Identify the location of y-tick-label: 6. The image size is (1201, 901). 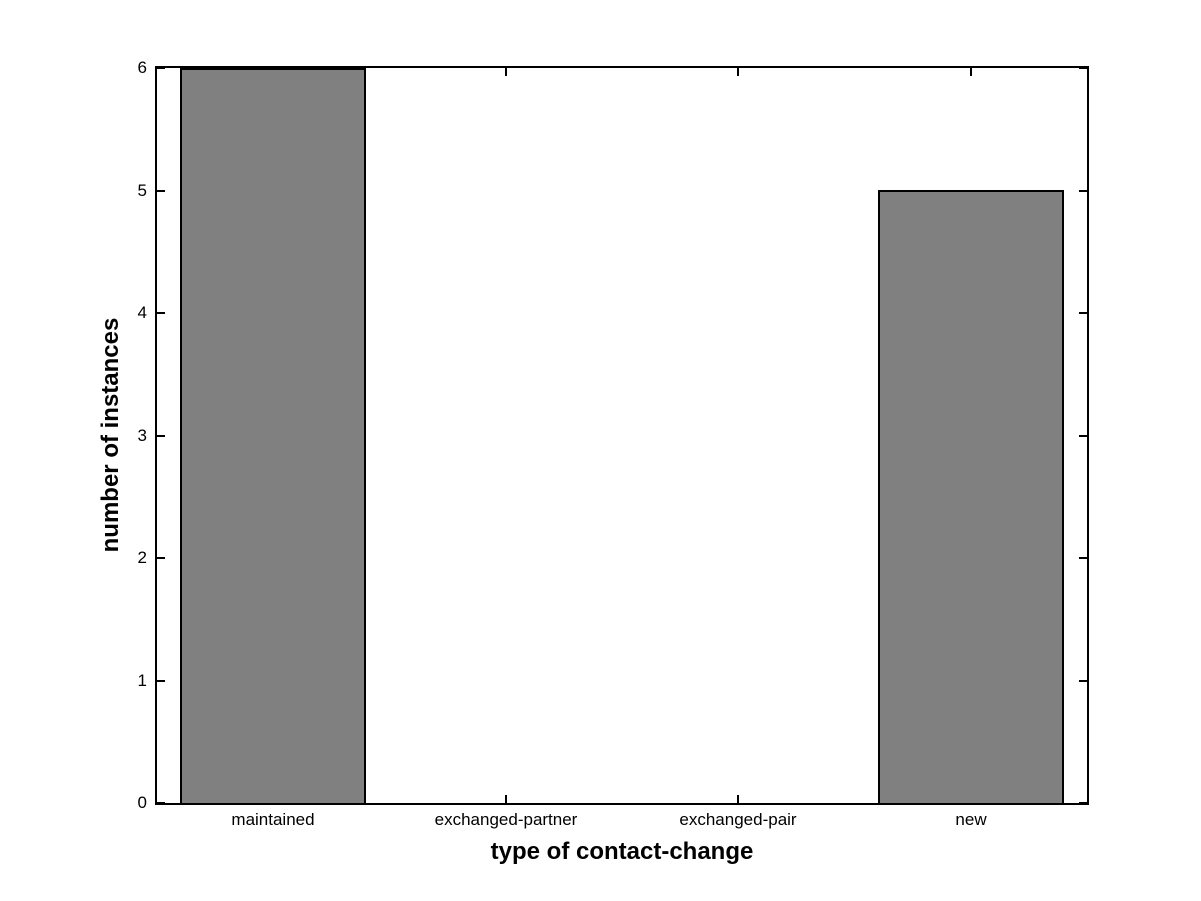
(142, 67).